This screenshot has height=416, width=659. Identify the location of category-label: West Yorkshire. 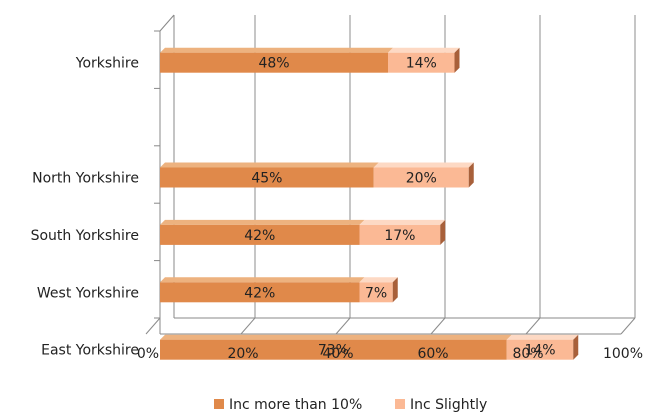
(88, 293).